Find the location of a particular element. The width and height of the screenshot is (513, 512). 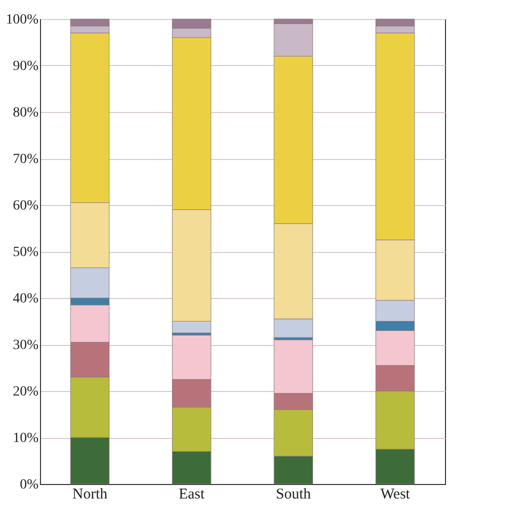

y-tick-label: 50% is located at coordinates (25, 252).